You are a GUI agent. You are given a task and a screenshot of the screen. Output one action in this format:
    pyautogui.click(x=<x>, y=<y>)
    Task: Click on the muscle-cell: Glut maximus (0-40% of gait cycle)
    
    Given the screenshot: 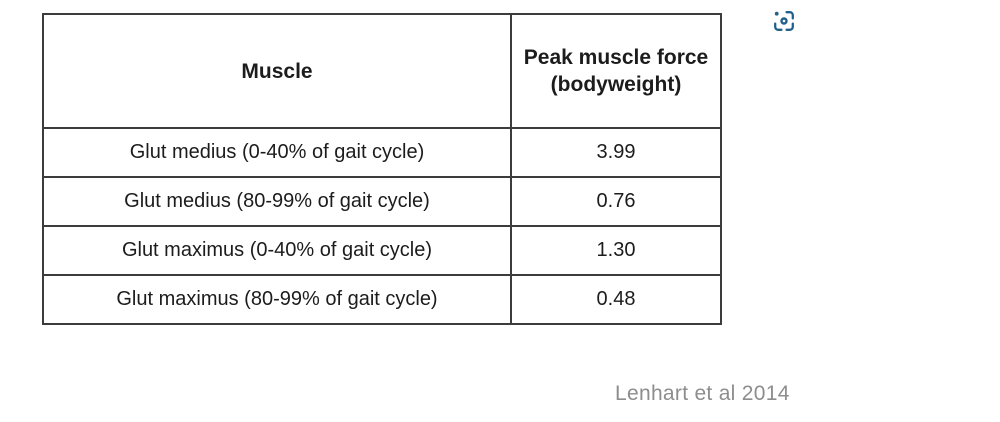 What is the action you would take?
    pyautogui.click(x=277, y=250)
    